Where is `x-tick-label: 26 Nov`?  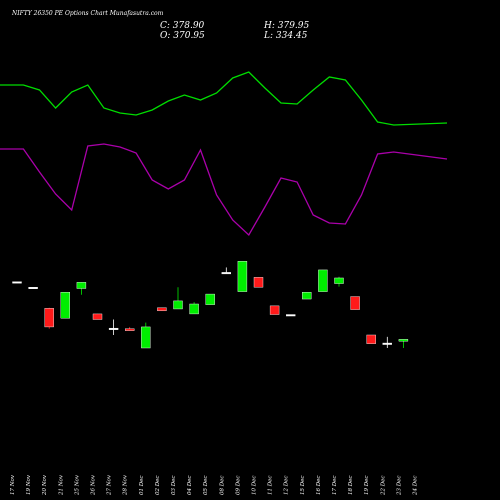 x-tick-label: 26 Nov is located at coordinates (94, 485).